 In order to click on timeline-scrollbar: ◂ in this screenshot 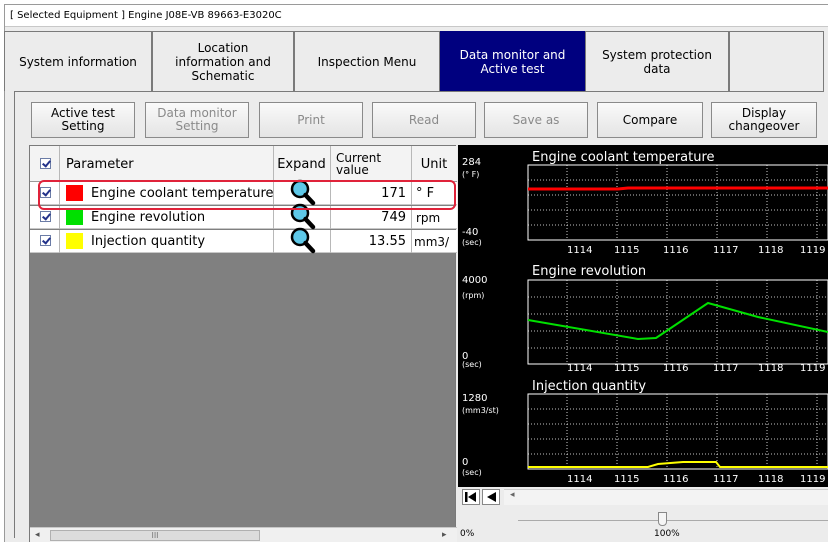, I will do `click(666, 497)`.